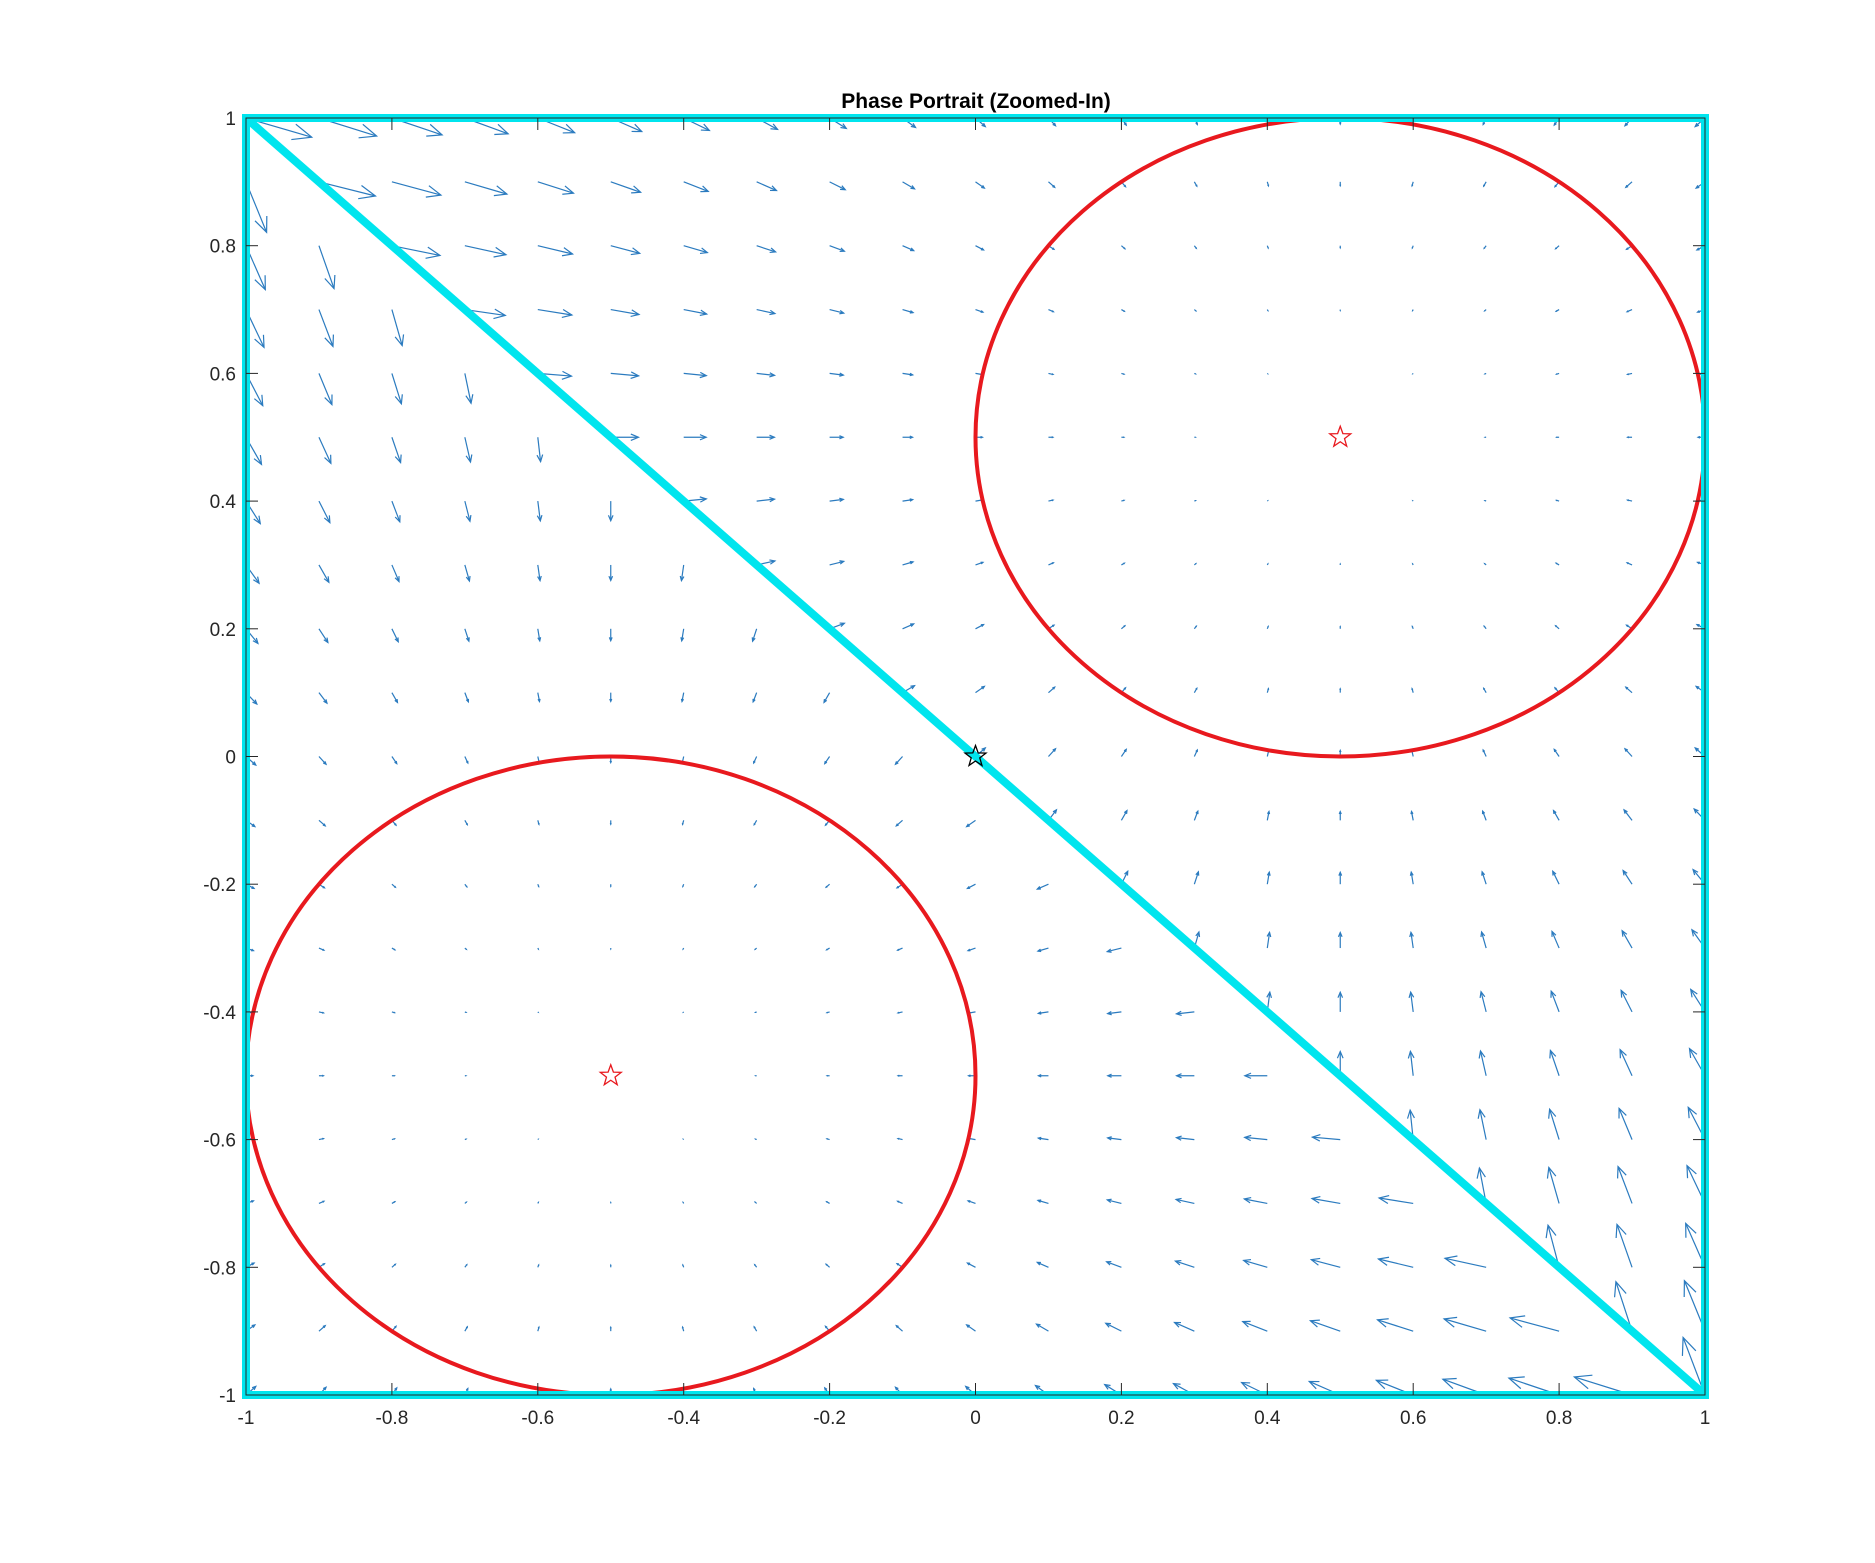 The height and width of the screenshot is (1563, 1875). What do you see at coordinates (227, 1396) in the screenshot?
I see `y-tick-label: -1` at bounding box center [227, 1396].